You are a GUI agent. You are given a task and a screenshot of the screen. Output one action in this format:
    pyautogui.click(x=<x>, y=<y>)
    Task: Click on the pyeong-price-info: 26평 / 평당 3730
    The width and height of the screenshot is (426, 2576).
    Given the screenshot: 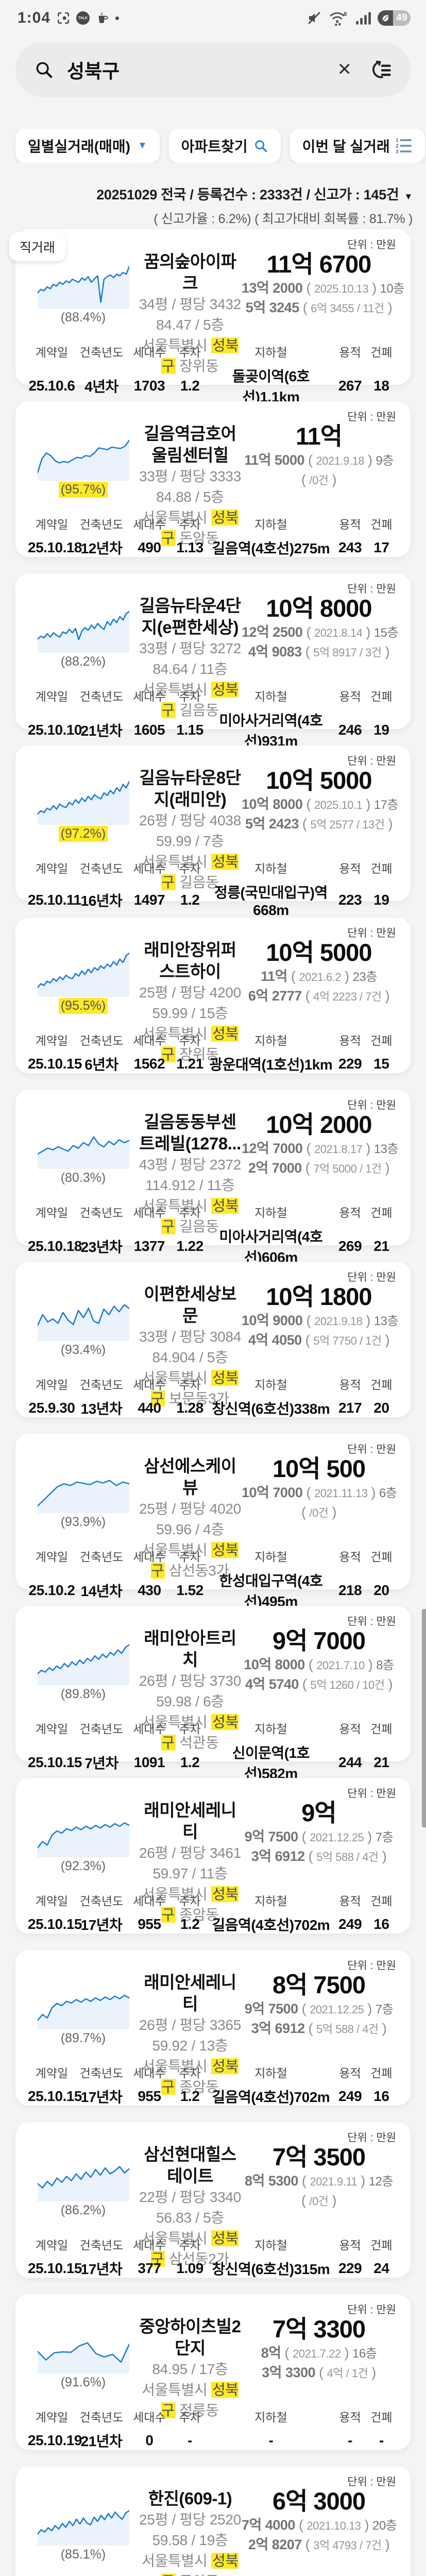 What is the action you would take?
    pyautogui.click(x=190, y=1681)
    